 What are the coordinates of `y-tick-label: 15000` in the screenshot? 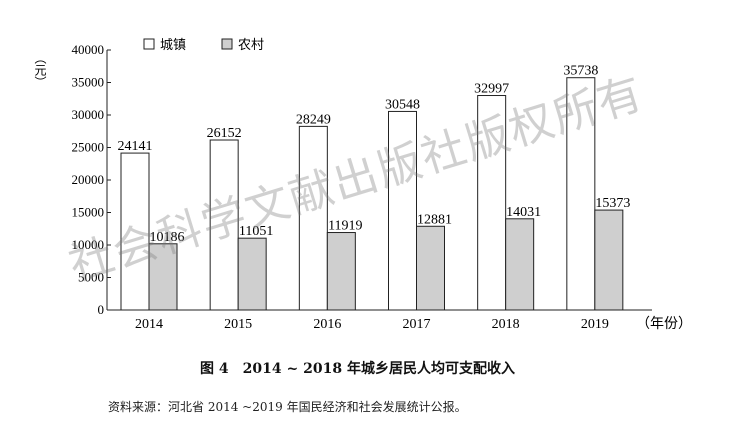 It's located at (88, 212).